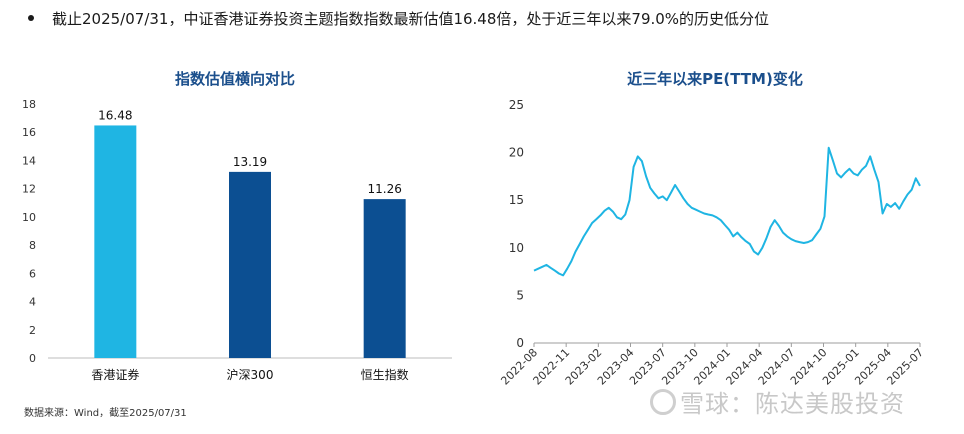 This screenshot has width=964, height=434. Describe the element at coordinates (384, 189) in the screenshot. I see `bar-value-label: 11.26` at that location.